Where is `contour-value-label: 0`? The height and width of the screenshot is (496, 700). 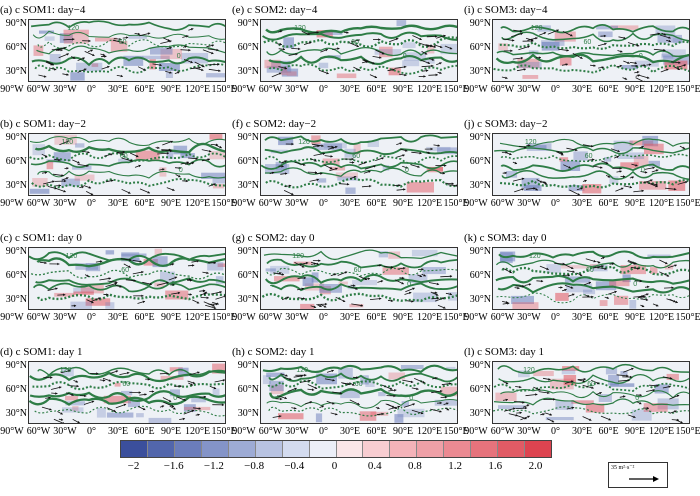
contour-value-label: 0 is located at coordinates (173, 284).